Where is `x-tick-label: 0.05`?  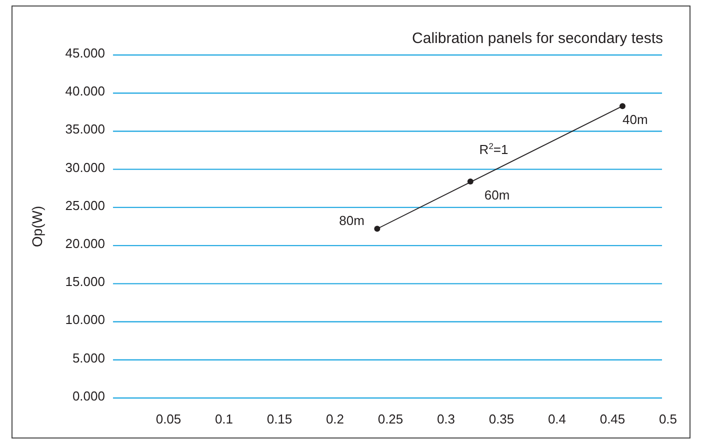 x-tick-label: 0.05 is located at coordinates (169, 418).